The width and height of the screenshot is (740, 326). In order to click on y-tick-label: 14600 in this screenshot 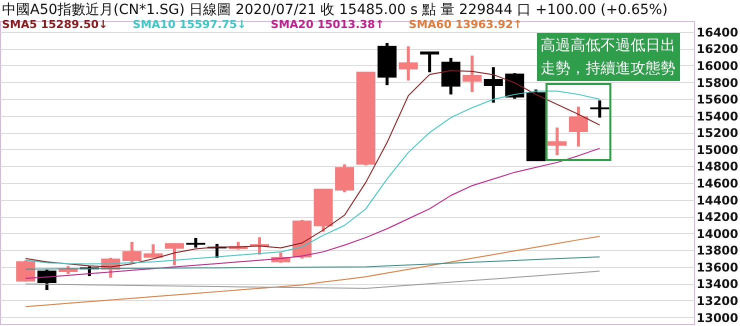, I will do `click(717, 183)`.